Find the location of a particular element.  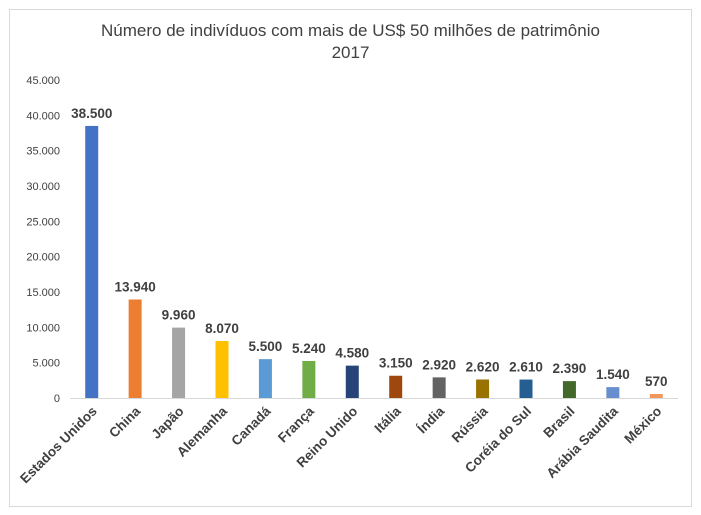

x-tick-label: Índia is located at coordinates (430, 419).